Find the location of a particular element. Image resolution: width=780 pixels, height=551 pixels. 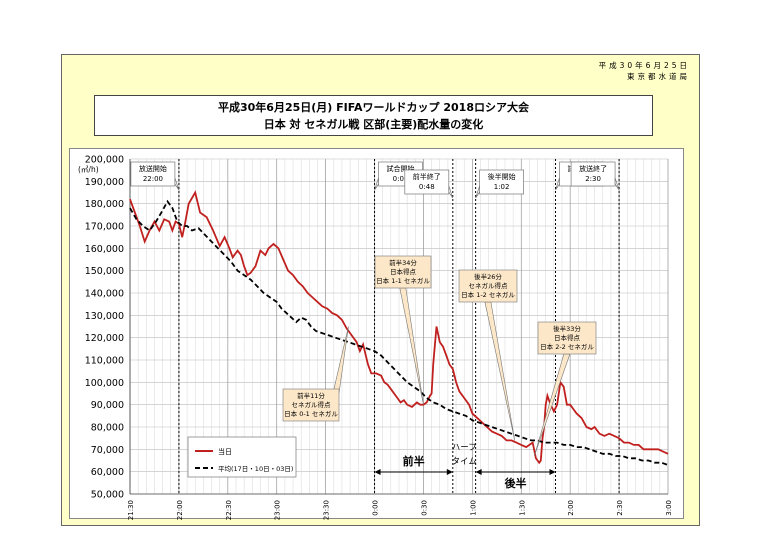

y-tick-label: 80,000 is located at coordinates (107, 428).